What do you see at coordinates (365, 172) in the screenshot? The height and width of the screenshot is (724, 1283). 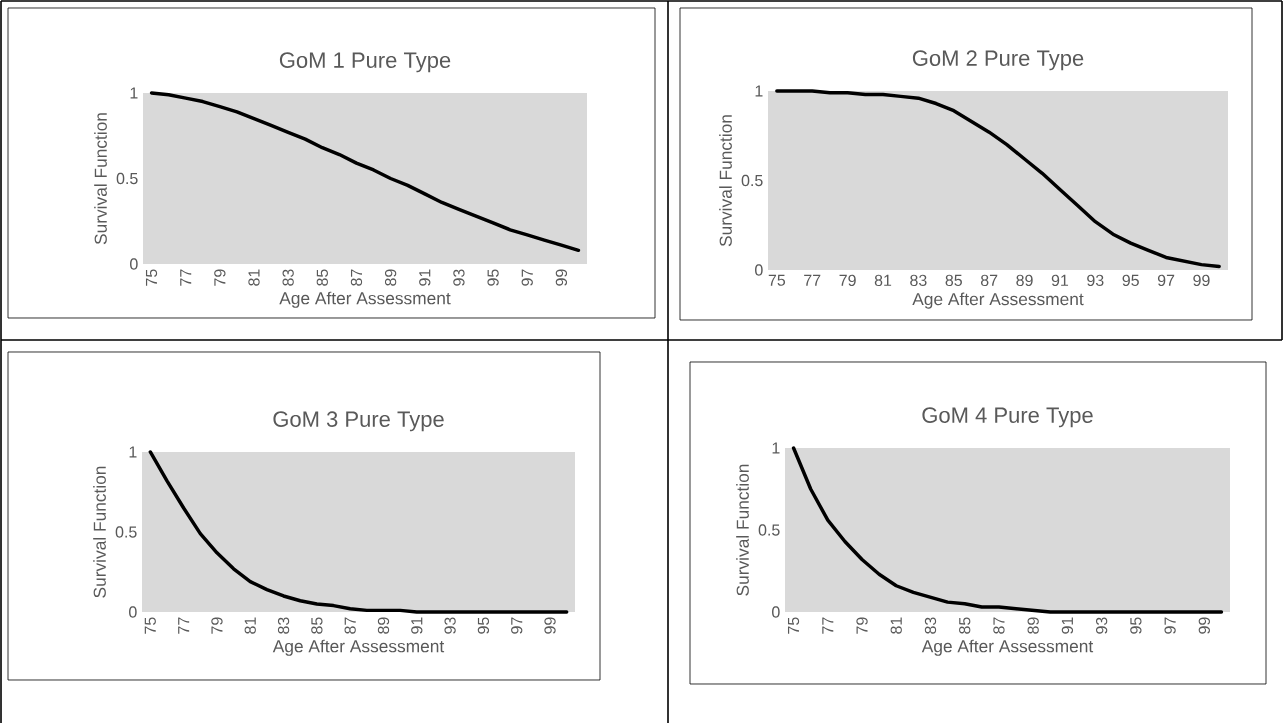 I see `line-series` at bounding box center [365, 172].